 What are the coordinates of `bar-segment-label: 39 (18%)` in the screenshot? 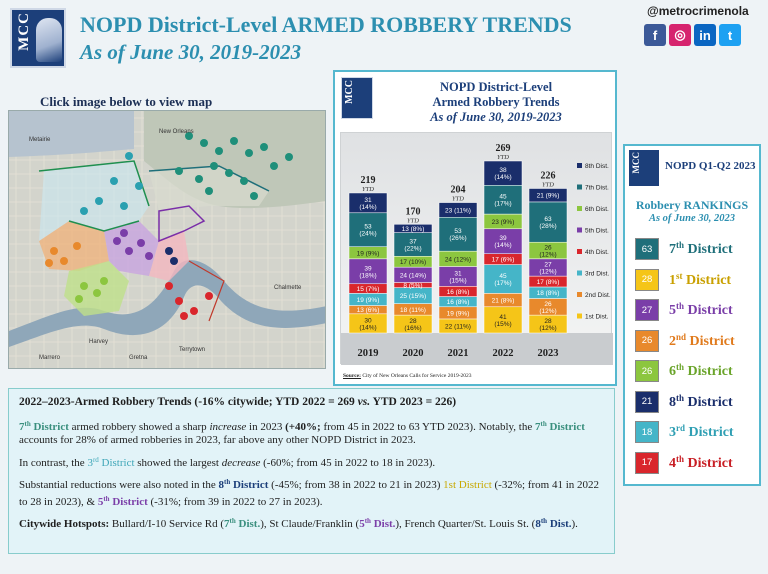 It's located at (367, 272).